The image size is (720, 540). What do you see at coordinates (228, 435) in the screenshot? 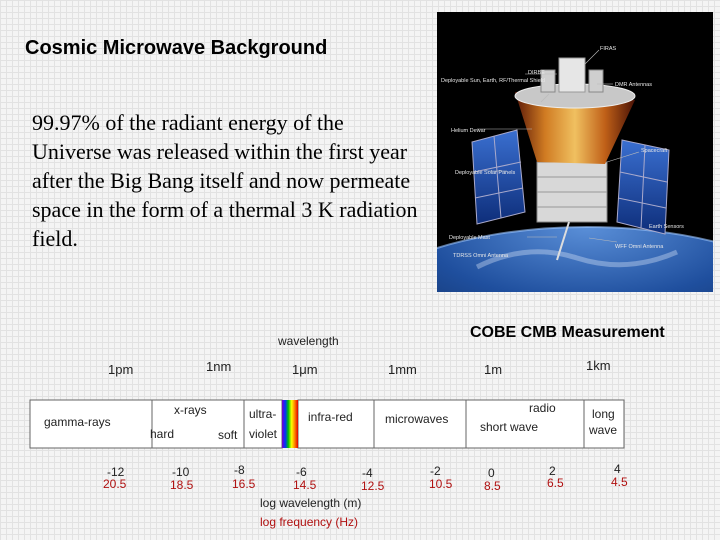
I see `band-soft: soft` at bounding box center [228, 435].